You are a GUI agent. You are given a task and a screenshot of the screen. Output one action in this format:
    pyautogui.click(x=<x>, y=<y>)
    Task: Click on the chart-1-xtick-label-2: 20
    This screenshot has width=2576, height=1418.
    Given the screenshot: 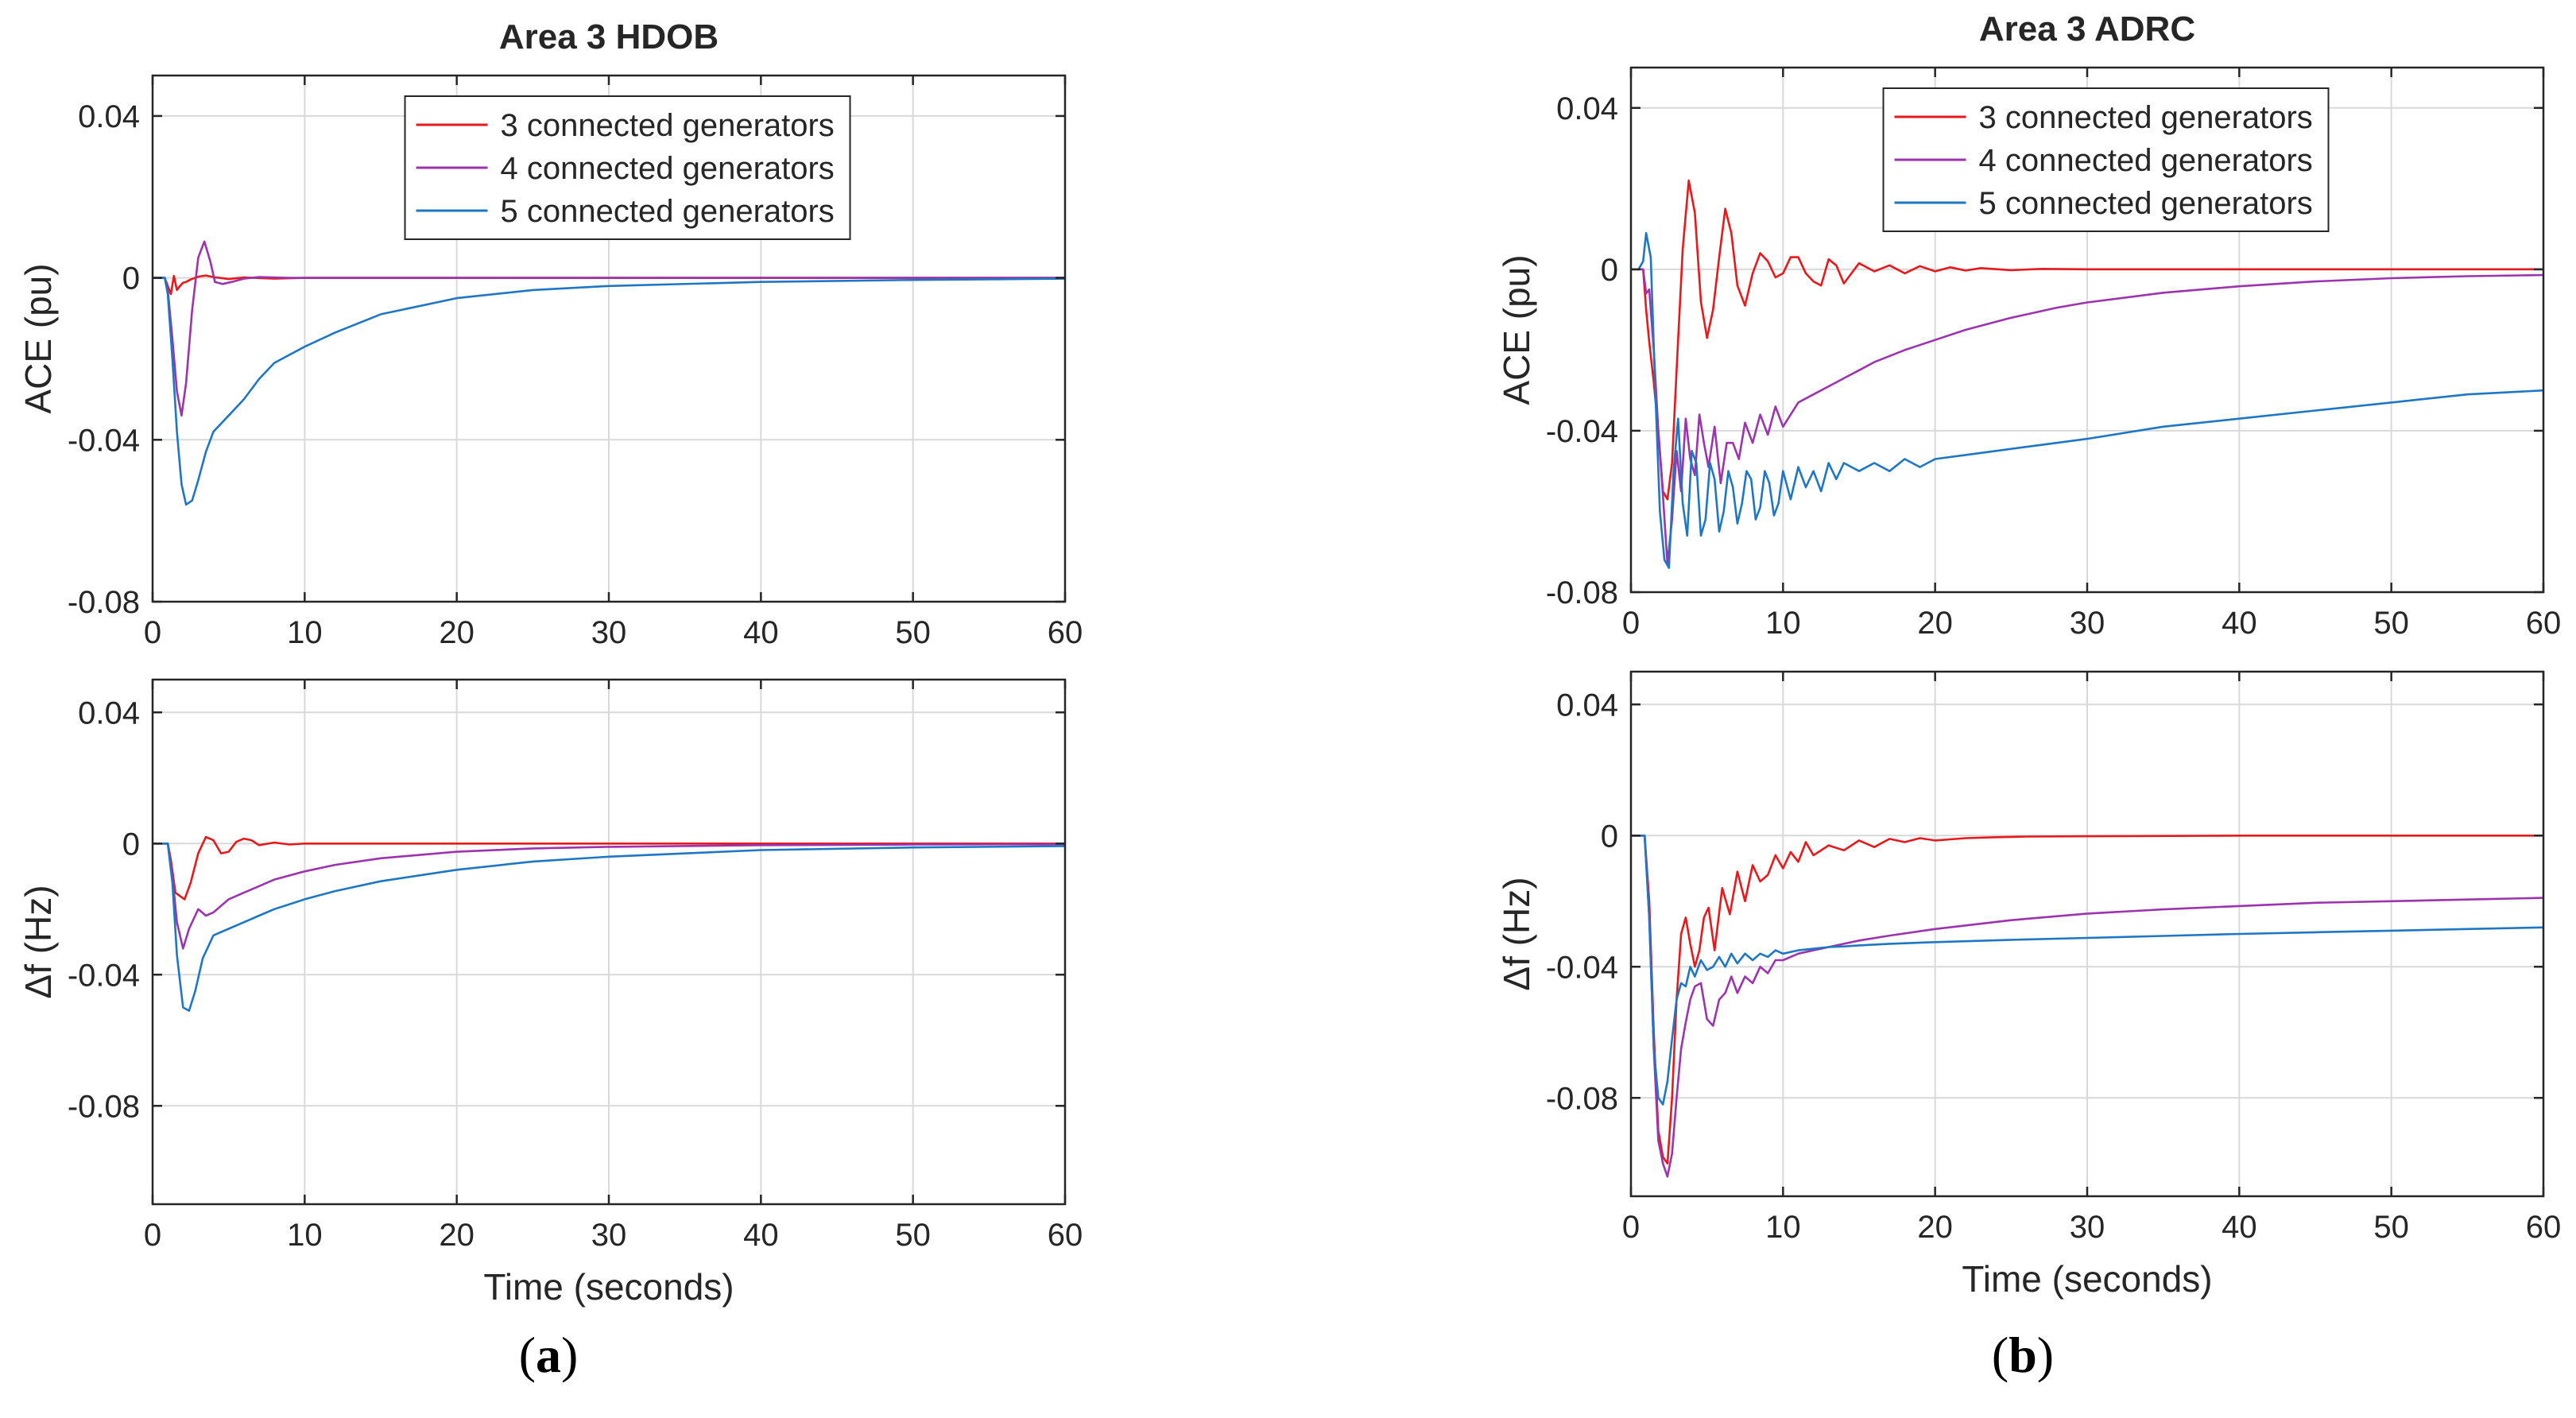 What is the action you would take?
    pyautogui.click(x=457, y=632)
    